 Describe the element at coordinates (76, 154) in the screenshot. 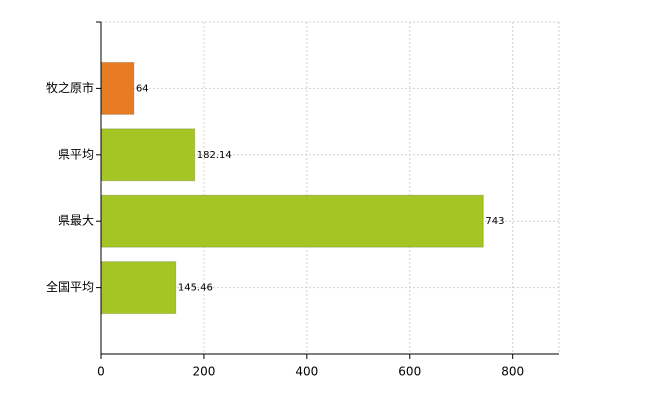

I see `y-tick-label: 県平均` at that location.